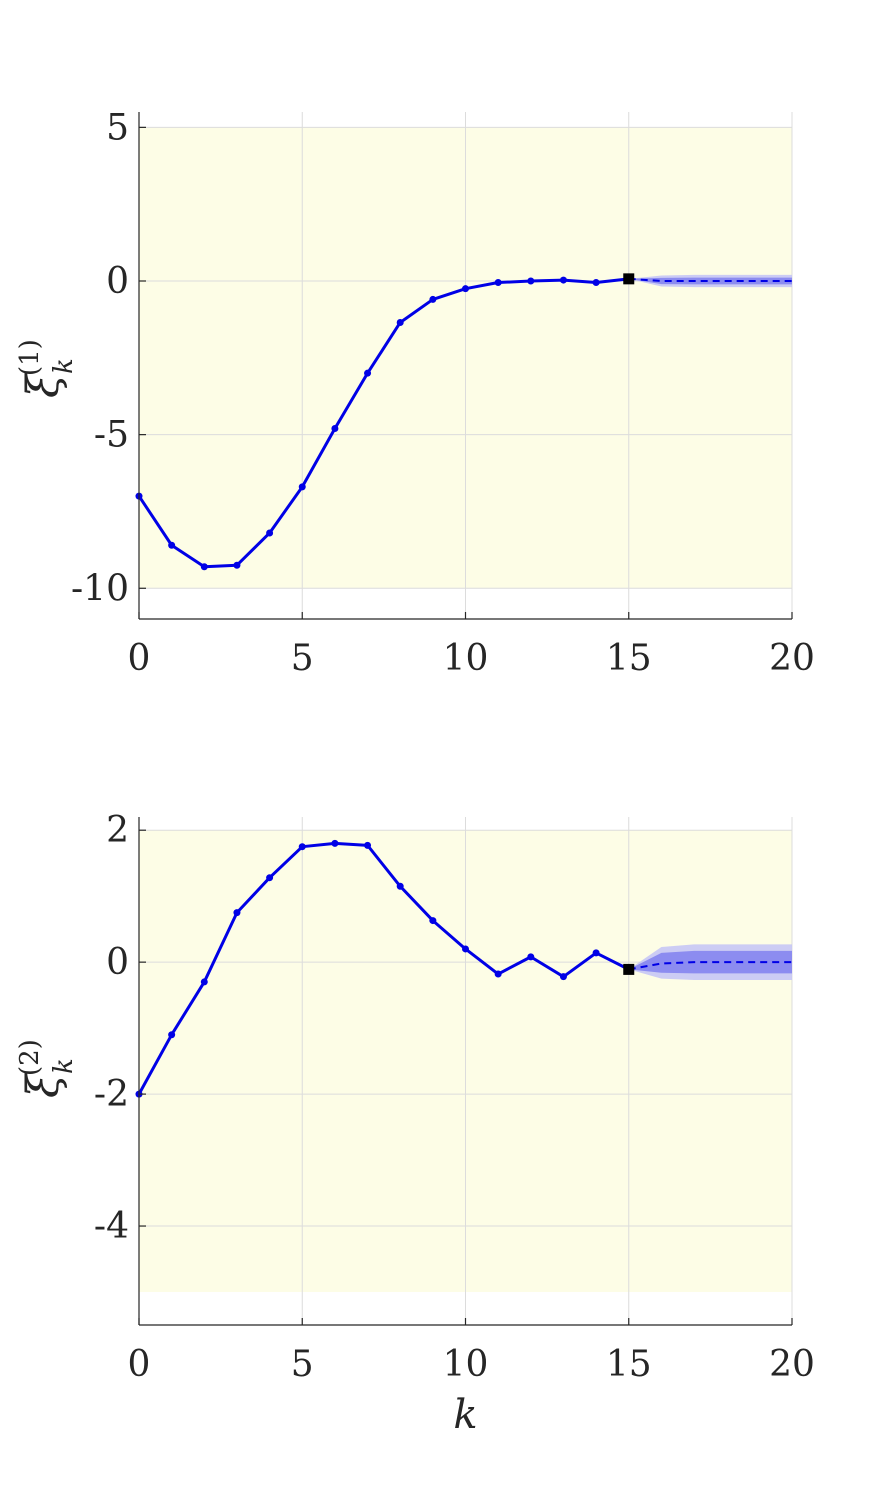  I want to click on y-axis-label: ξ(1) k, so click(47, 368).